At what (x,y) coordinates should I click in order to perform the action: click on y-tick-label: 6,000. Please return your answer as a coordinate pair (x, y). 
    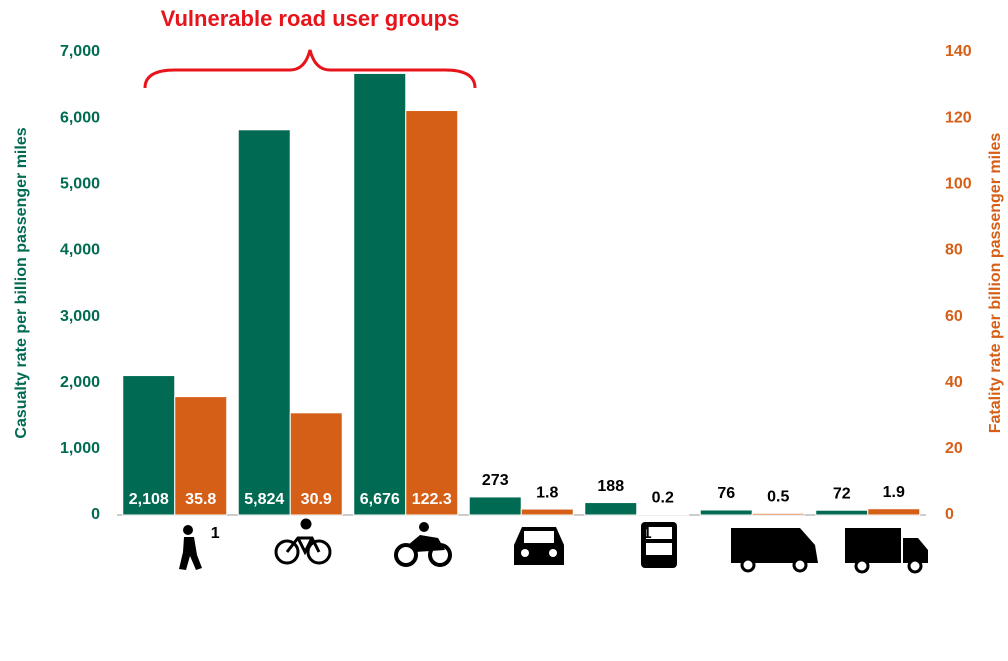
    Looking at the image, I should click on (80, 117).